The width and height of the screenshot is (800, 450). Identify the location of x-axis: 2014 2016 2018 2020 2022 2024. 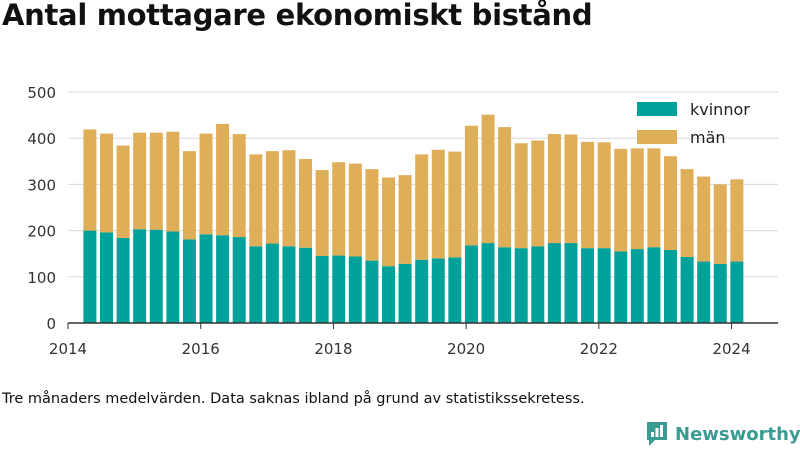
(413, 340).